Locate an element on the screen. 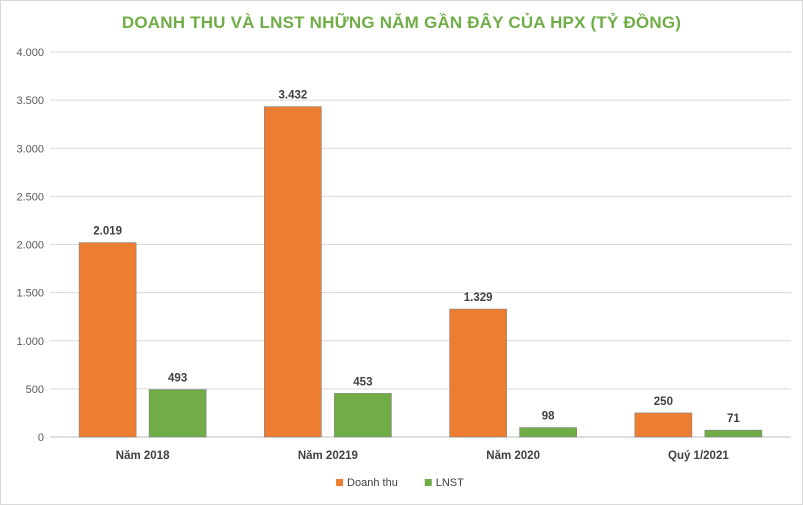  data-label: 1.329 is located at coordinates (478, 298).